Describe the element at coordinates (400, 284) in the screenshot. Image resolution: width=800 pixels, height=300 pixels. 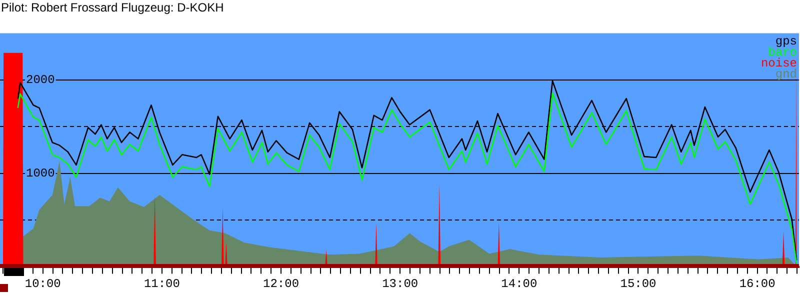
I see `x-tick-label: 13:00` at that location.